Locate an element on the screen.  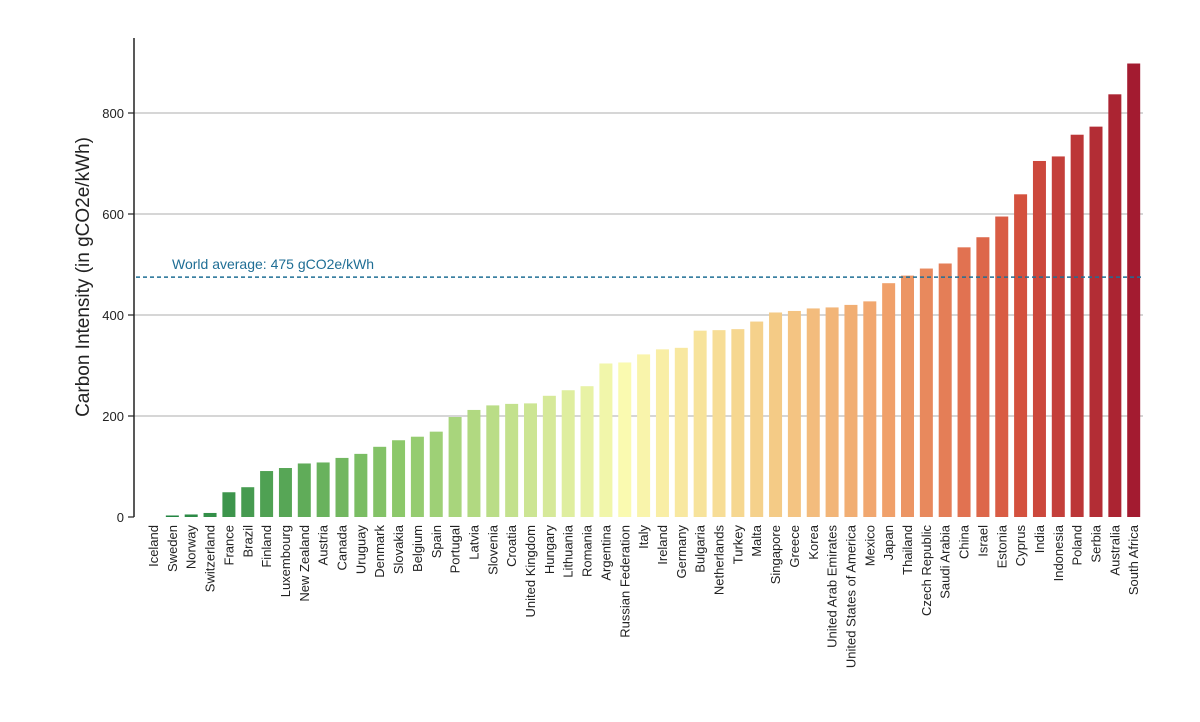
bar-germany is located at coordinates (681, 432).